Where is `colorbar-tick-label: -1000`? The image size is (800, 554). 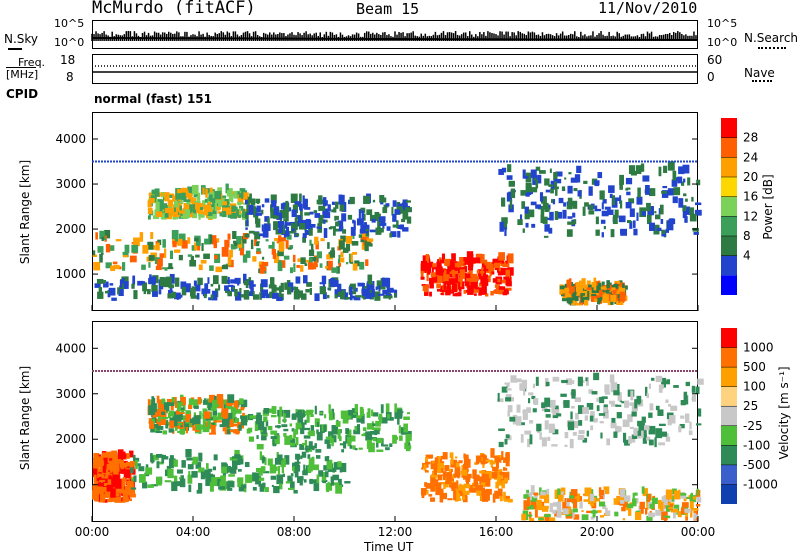
colorbar-tick-label: -1000 is located at coordinates (760, 484).